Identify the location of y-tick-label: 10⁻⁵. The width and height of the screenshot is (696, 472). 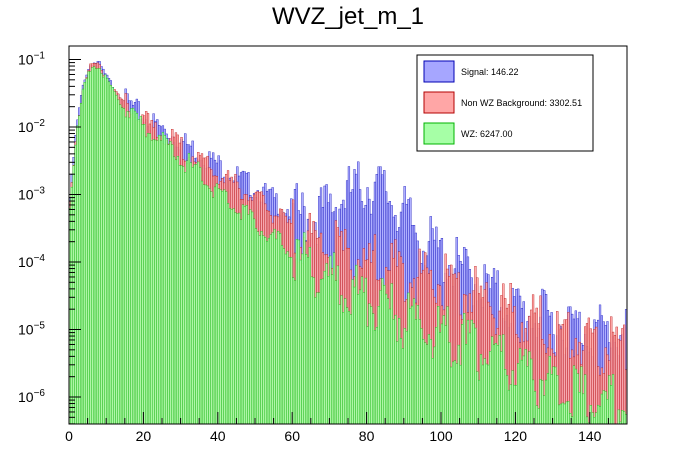
(31, 329).